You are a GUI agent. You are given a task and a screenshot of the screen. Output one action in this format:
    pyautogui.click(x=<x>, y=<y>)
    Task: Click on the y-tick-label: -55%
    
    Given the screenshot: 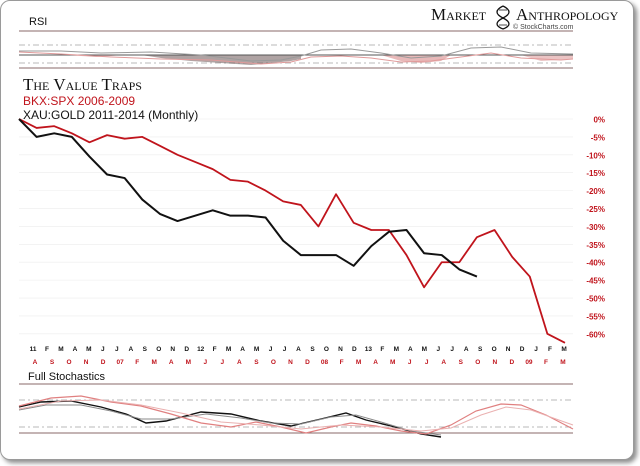 What is the action you would take?
    pyautogui.click(x=595, y=316)
    